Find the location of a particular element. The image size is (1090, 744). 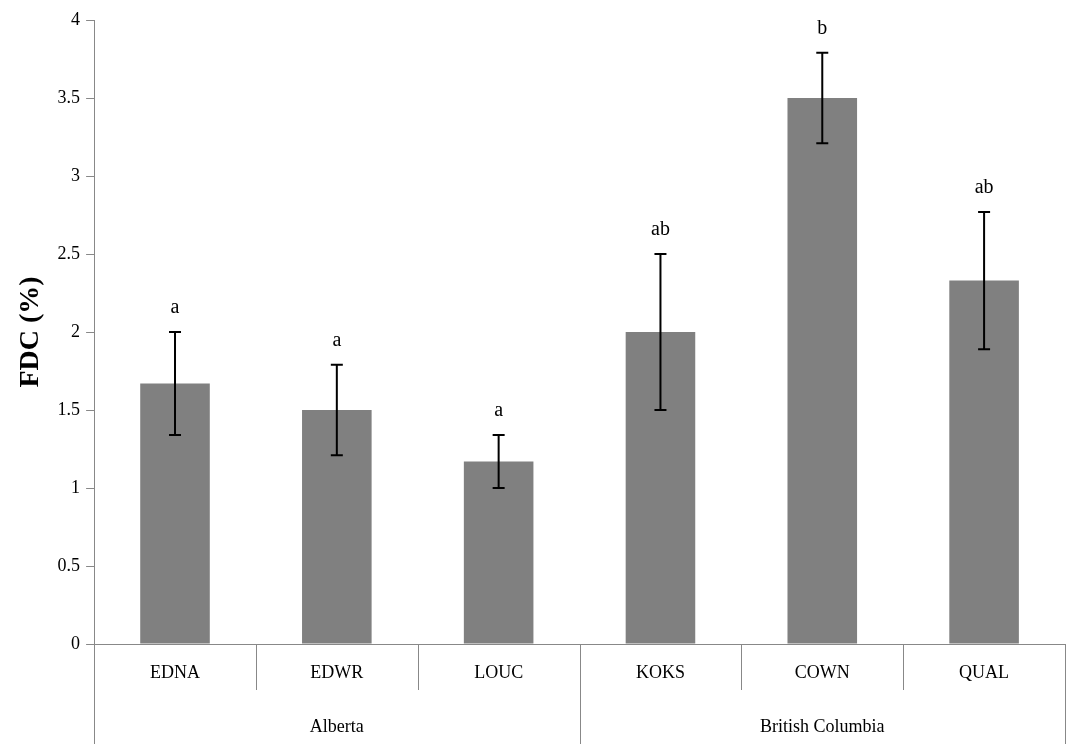

y-tick-label: 1 is located at coordinates (76, 486).